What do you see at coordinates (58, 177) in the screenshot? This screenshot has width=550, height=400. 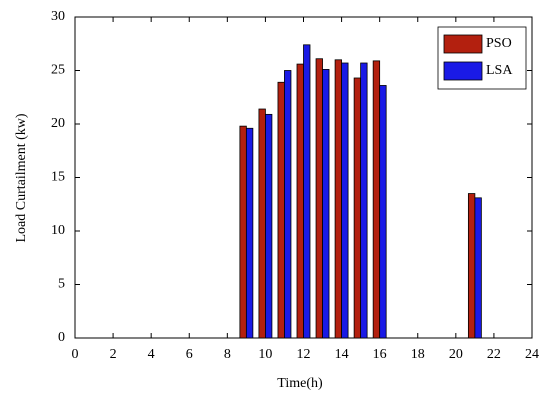 I see `y-tick-label: 15` at bounding box center [58, 177].